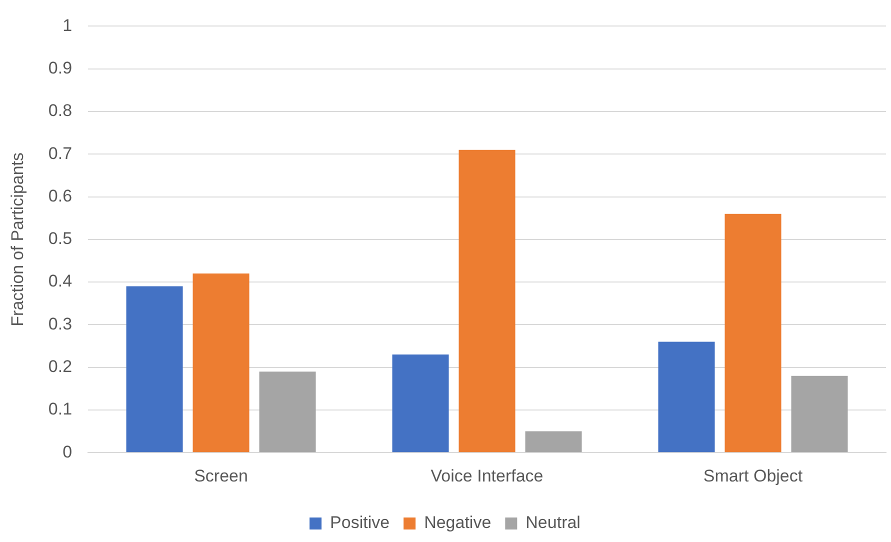 The height and width of the screenshot is (542, 891). Describe the element at coordinates (458, 522) in the screenshot. I see `legend-label: Negative` at that location.